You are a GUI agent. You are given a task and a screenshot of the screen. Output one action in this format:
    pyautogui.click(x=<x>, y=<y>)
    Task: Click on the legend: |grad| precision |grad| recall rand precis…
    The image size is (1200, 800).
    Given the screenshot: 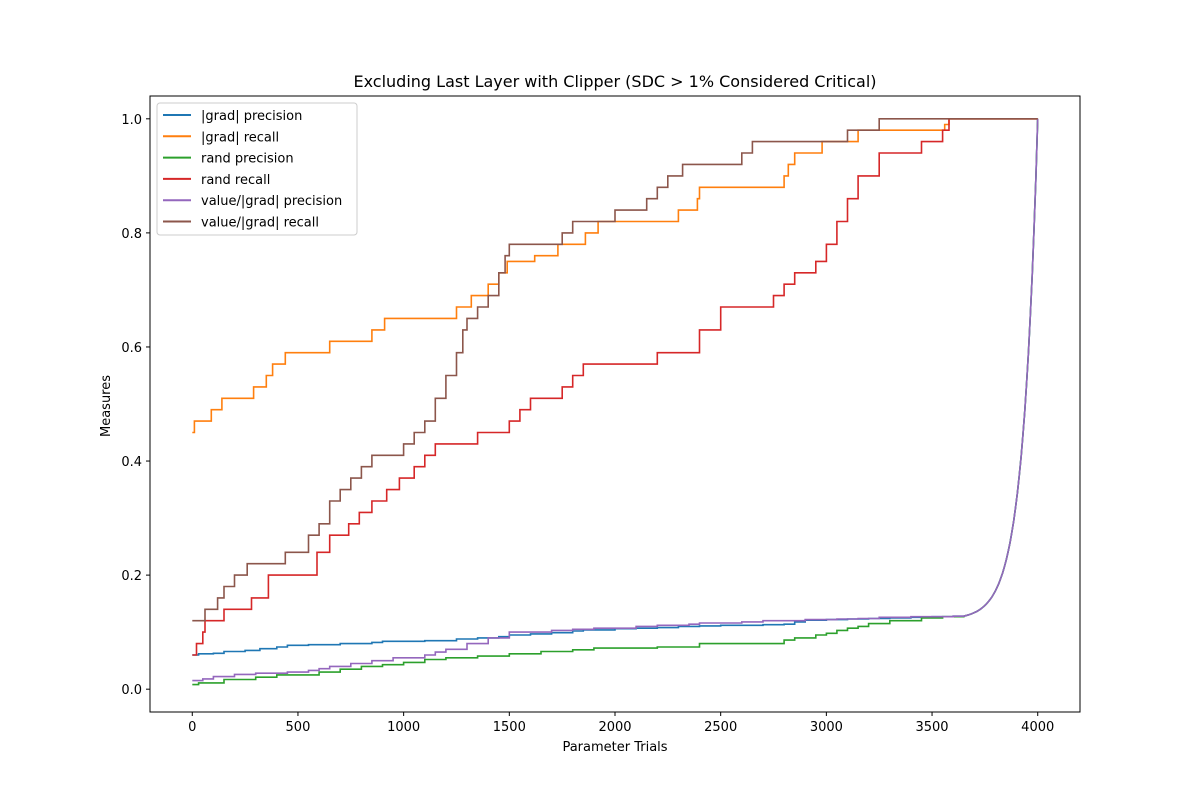 What is the action you would take?
    pyautogui.click(x=257, y=169)
    